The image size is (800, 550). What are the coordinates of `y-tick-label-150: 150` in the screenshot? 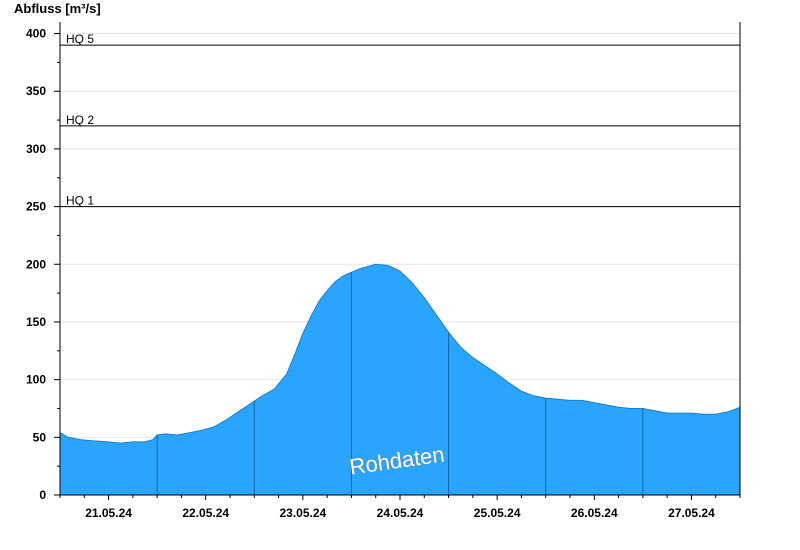 It's located at (36, 322).